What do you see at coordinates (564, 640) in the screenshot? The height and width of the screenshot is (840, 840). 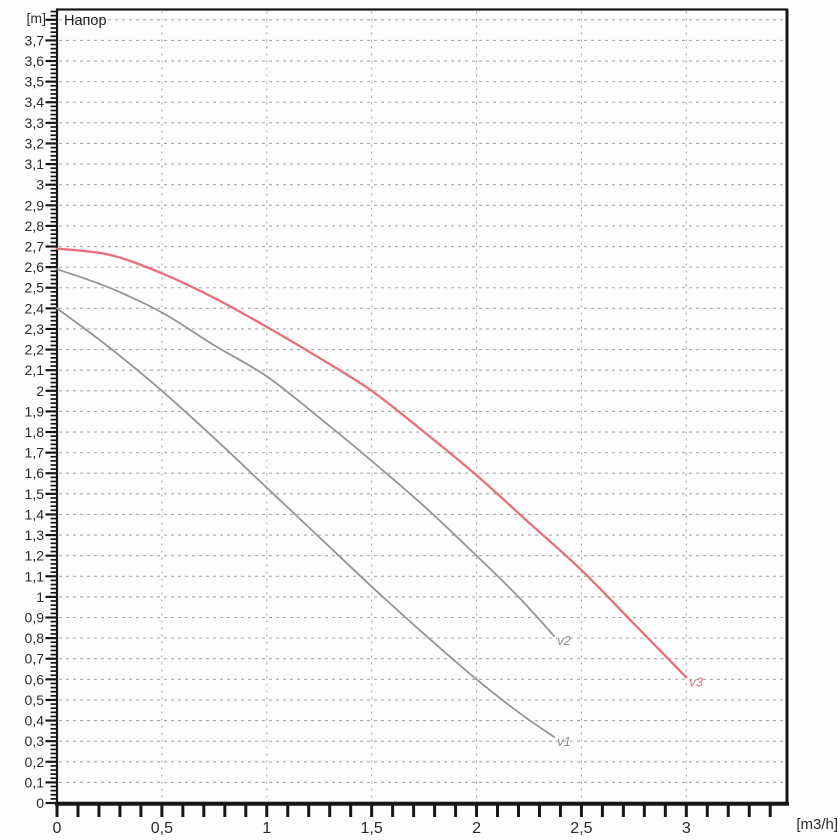 I see `curve-label-v2: v2` at bounding box center [564, 640].